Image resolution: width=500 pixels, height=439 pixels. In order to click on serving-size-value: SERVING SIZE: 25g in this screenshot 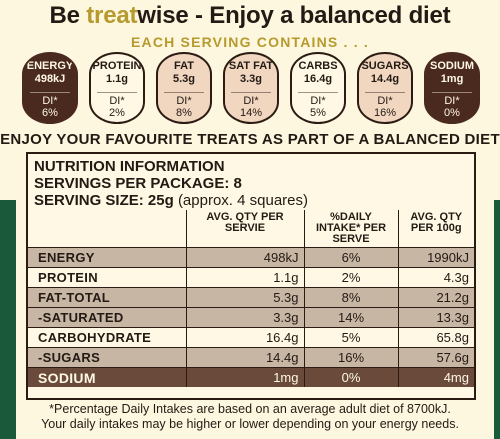, I will do `click(104, 200)`.